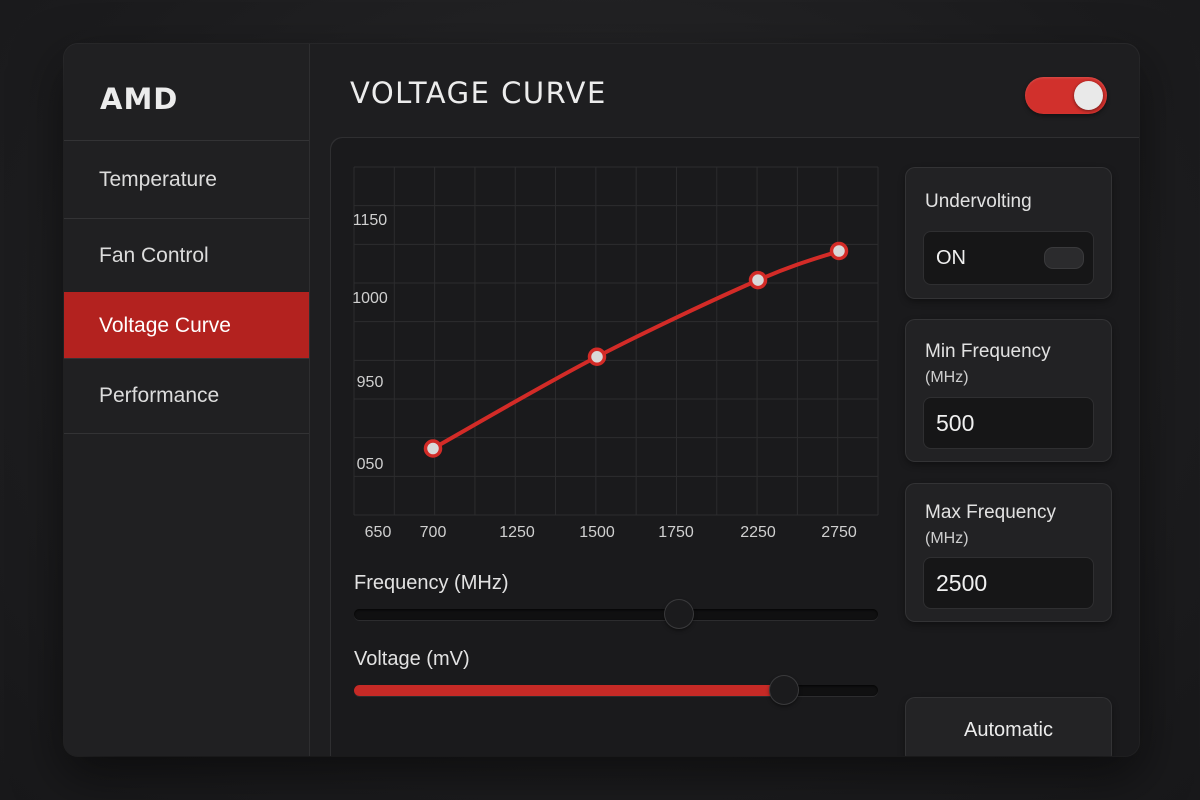  Describe the element at coordinates (988, 351) in the screenshot. I see `min-frequency-title: Min Frequency` at that location.